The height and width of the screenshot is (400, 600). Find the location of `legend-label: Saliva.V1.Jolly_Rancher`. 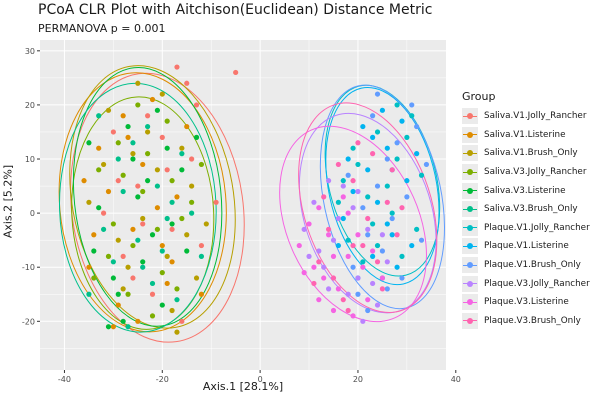

legend-label: Saliva.V1.Jolly_Rancher is located at coordinates (535, 116).